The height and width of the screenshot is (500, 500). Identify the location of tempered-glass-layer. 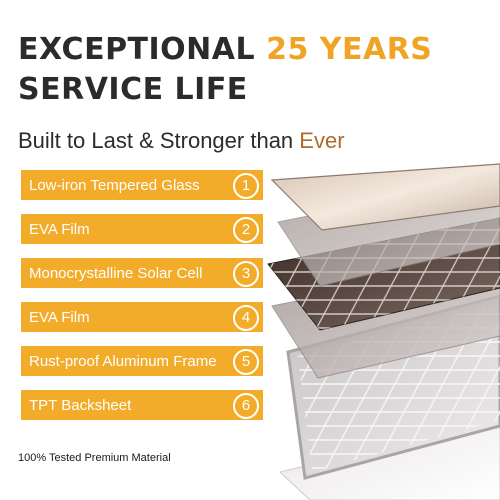
(385, 197).